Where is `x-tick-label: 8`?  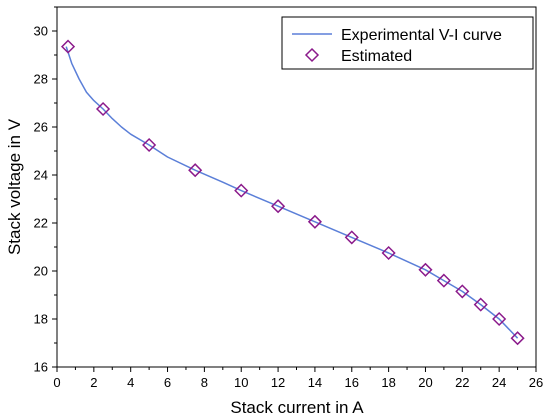 x-tick-label: 8 is located at coordinates (204, 382).